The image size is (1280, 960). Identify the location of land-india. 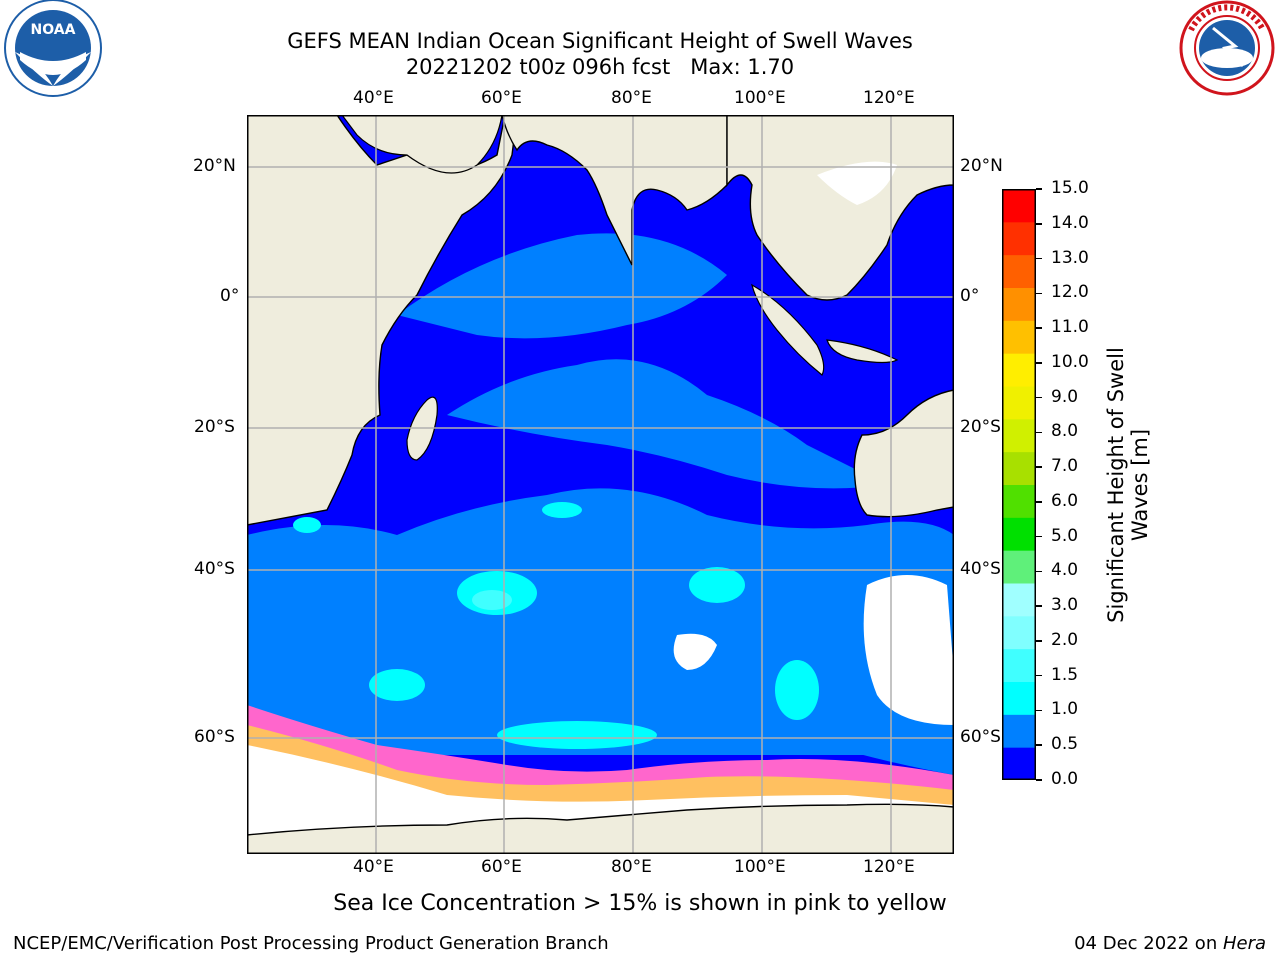
(614, 190).